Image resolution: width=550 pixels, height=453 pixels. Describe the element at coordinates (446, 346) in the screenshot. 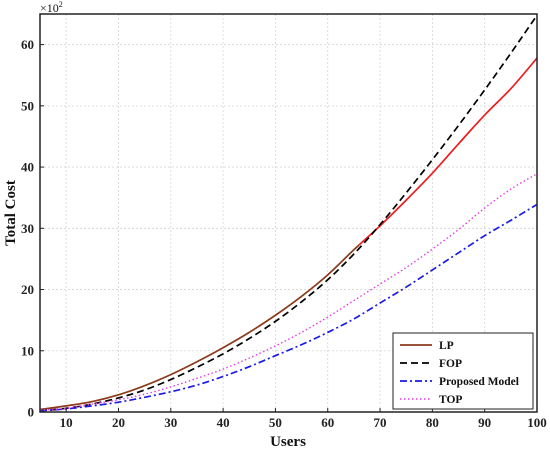

I see `legend-label-lp: LP` at that location.